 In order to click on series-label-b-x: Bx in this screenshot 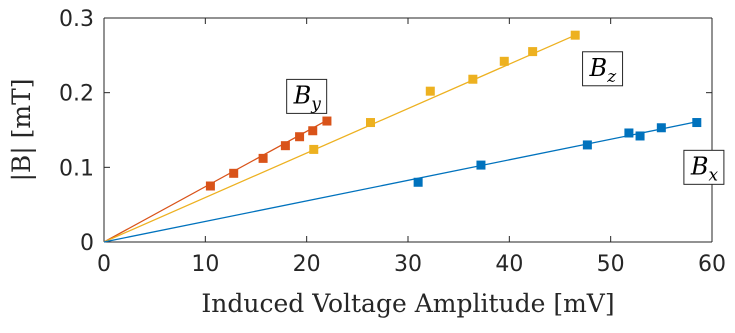, I will do `click(704, 167)`.